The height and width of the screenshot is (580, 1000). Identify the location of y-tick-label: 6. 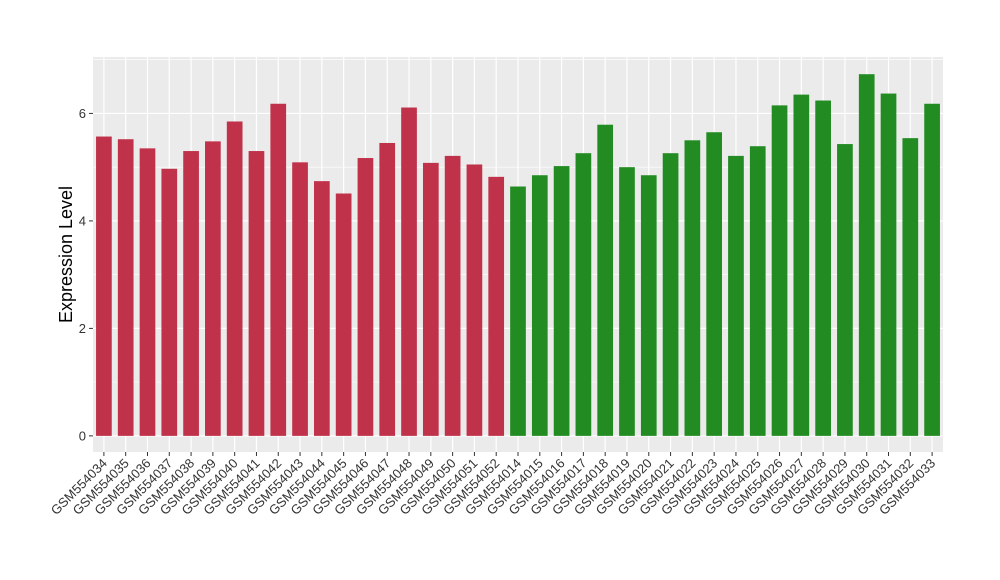
(82, 113).